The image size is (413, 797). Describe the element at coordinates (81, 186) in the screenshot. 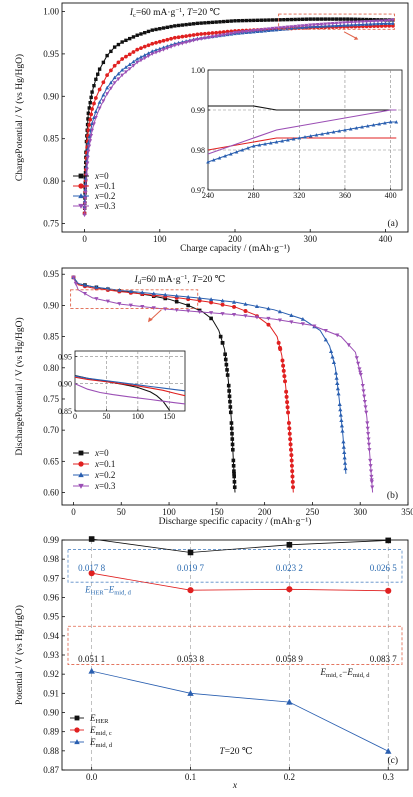

I see `legend-marker` at that location.